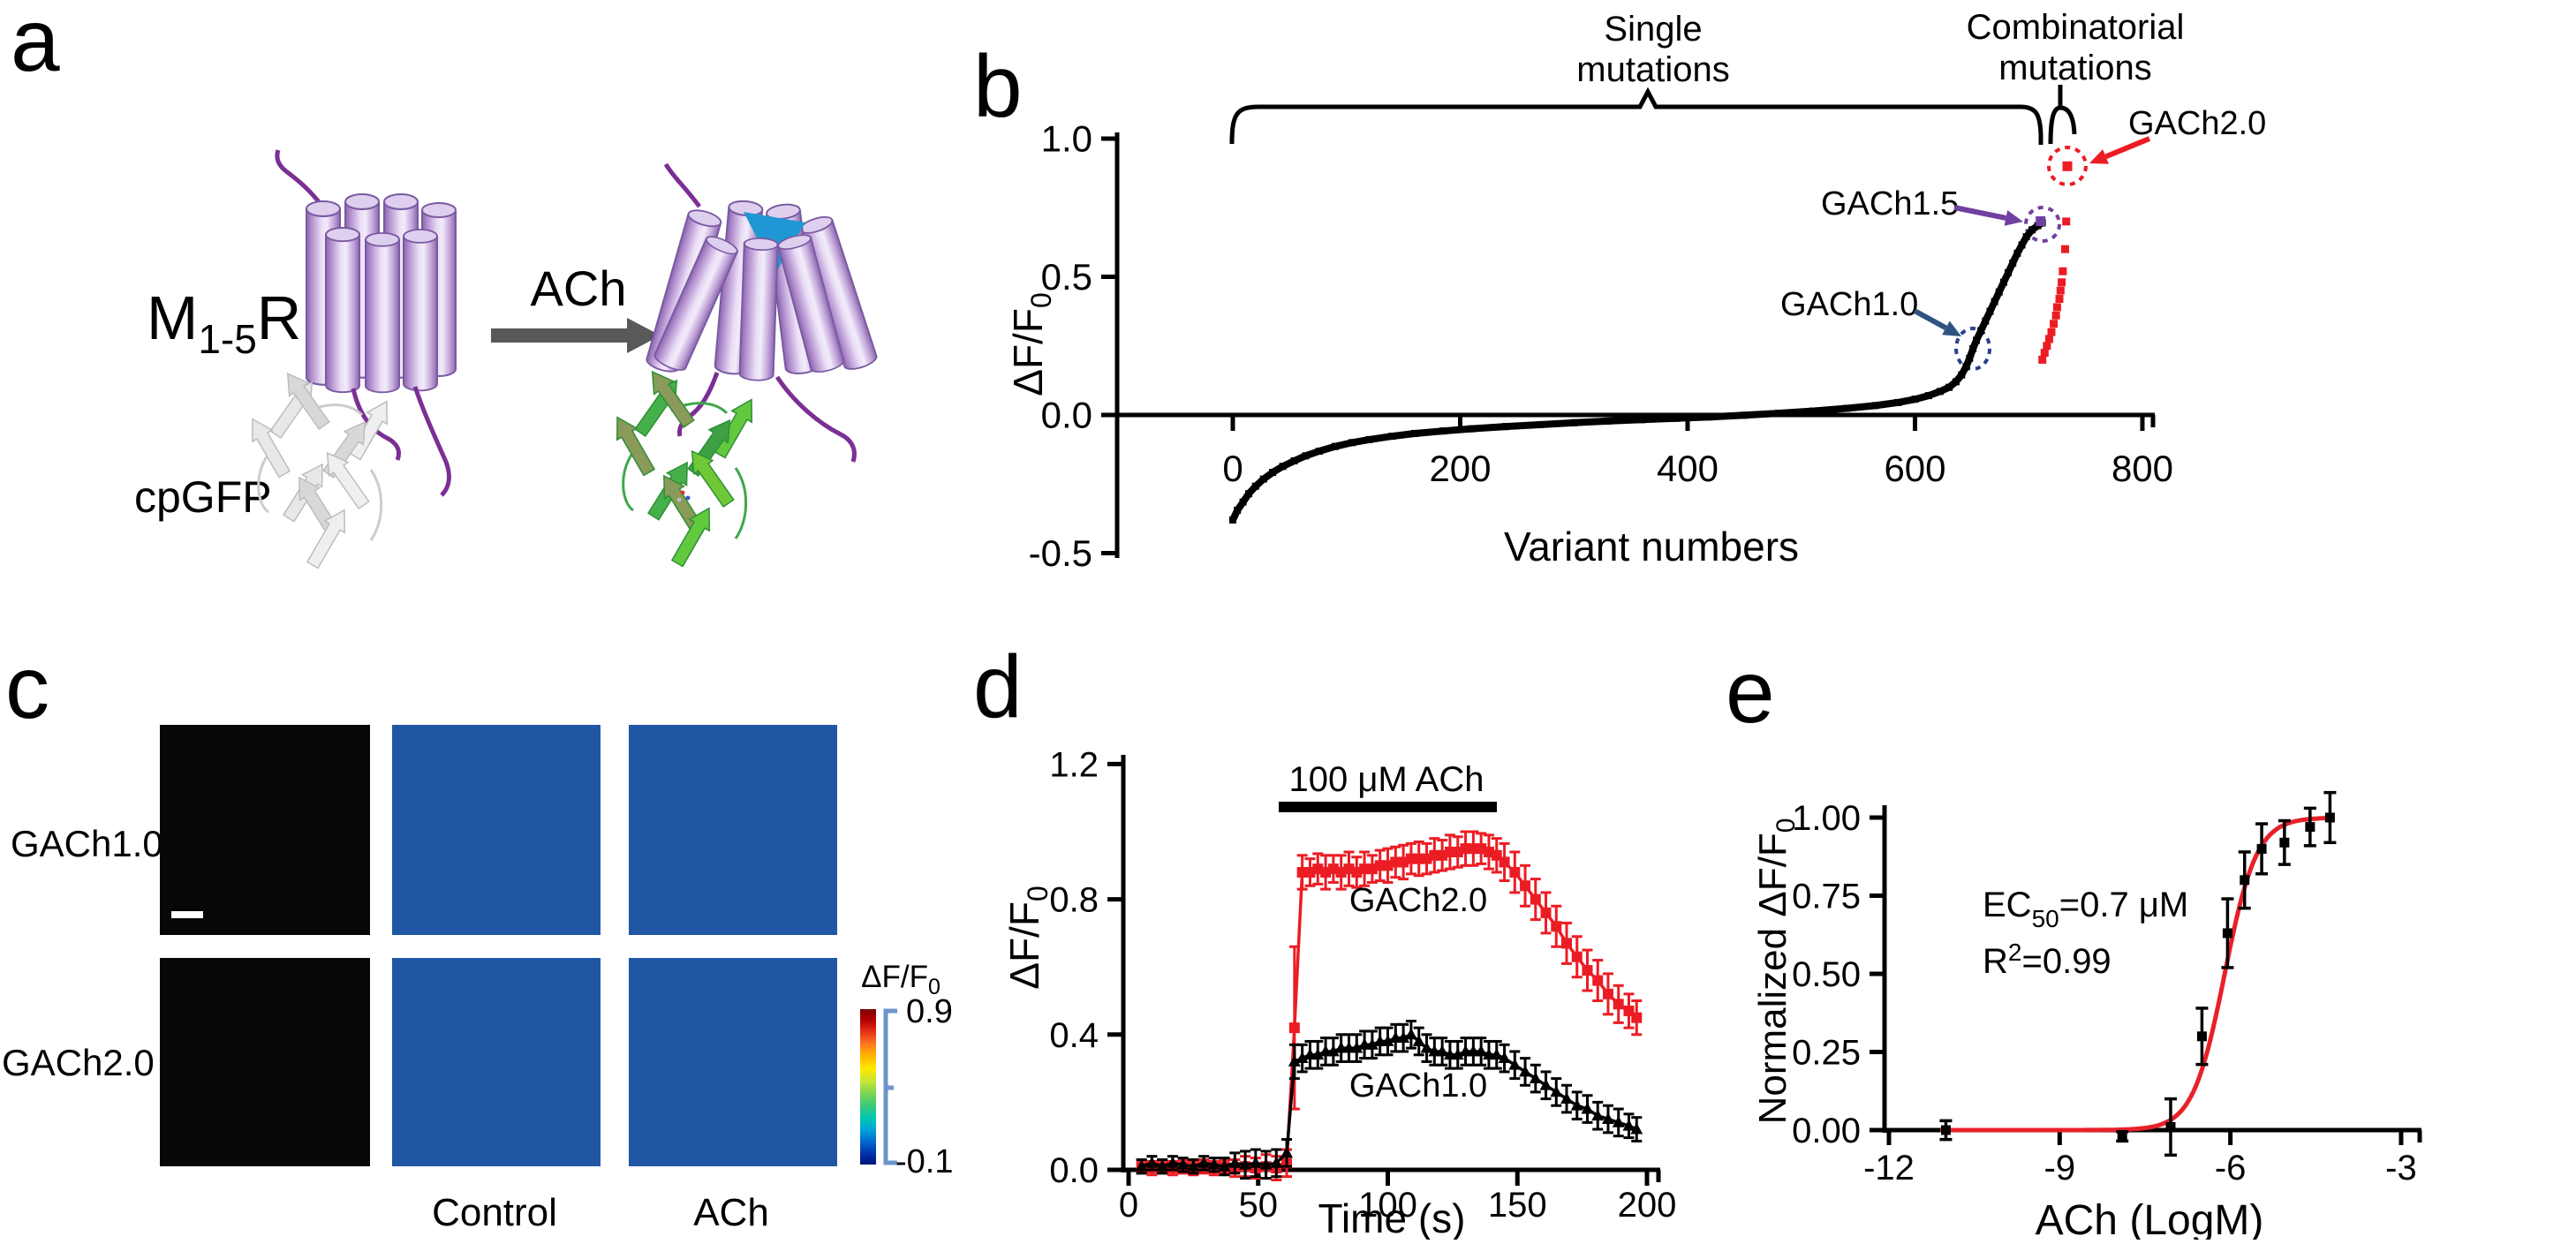 The height and width of the screenshot is (1244, 2576). What do you see at coordinates (87, 843) in the screenshot?
I see `c-row1-label: GACh1.0` at bounding box center [87, 843].